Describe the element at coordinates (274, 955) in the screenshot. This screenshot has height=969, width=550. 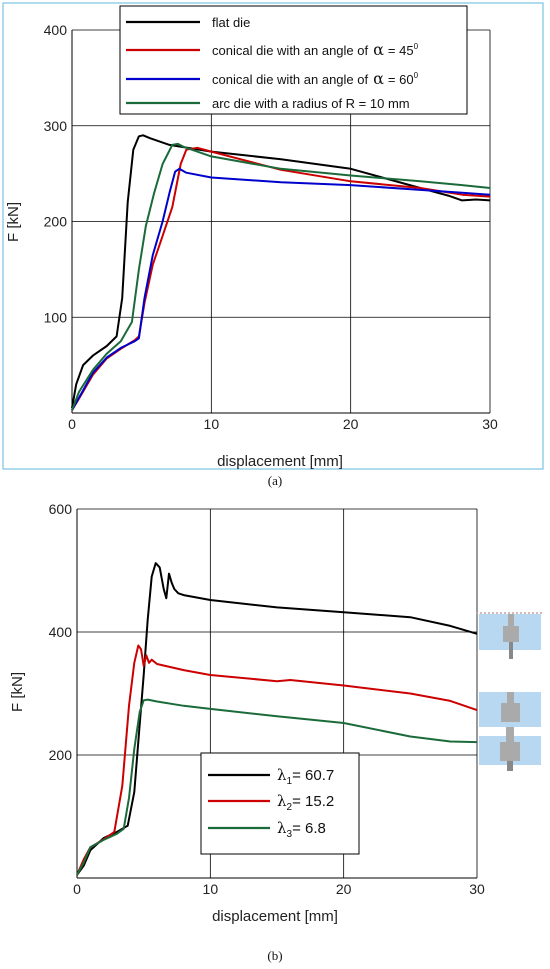
I see `caption-b: (b)` at that location.